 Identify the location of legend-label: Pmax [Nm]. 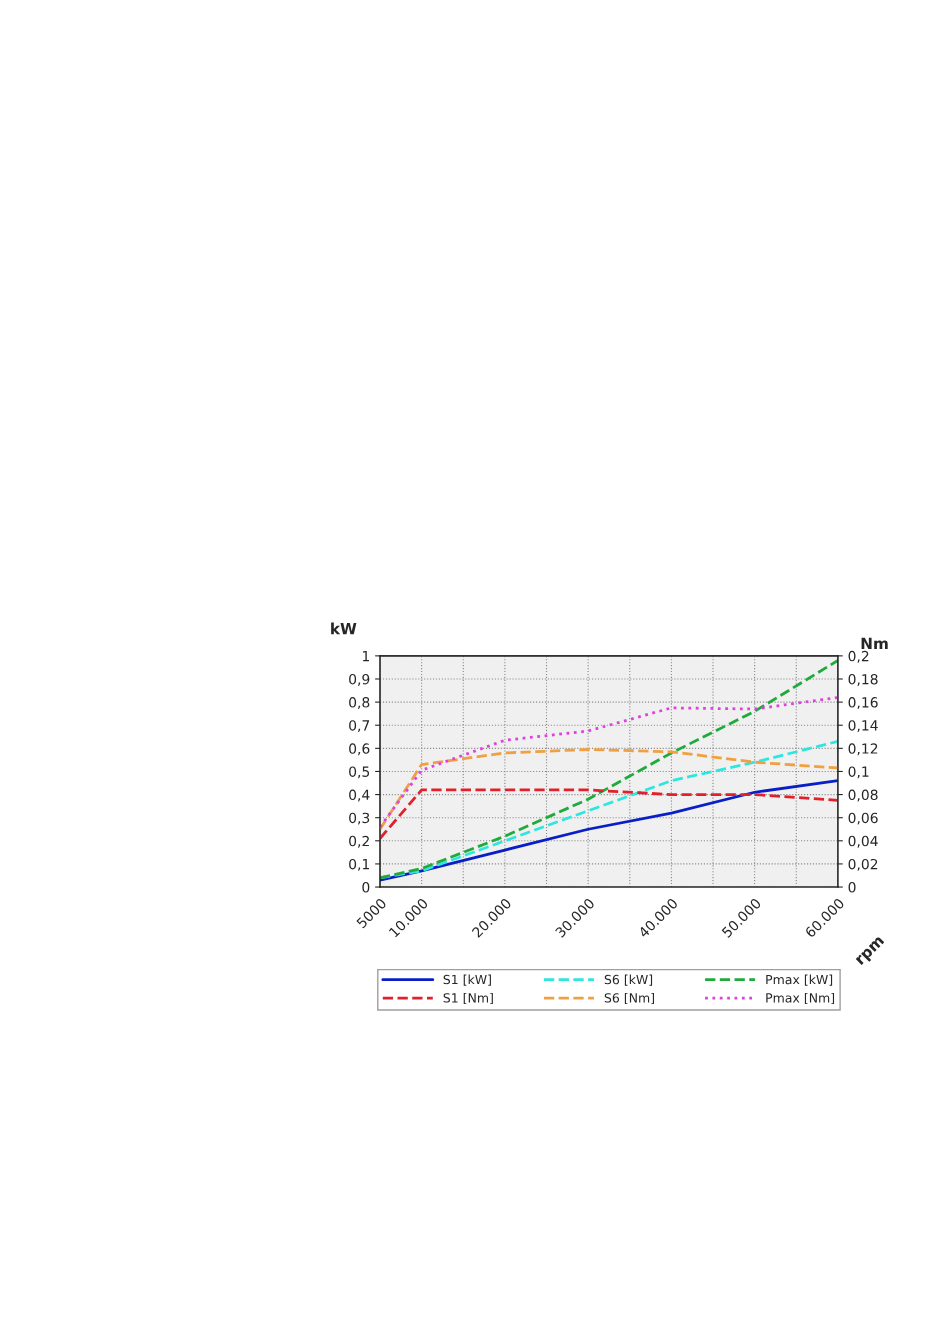
(800, 998).